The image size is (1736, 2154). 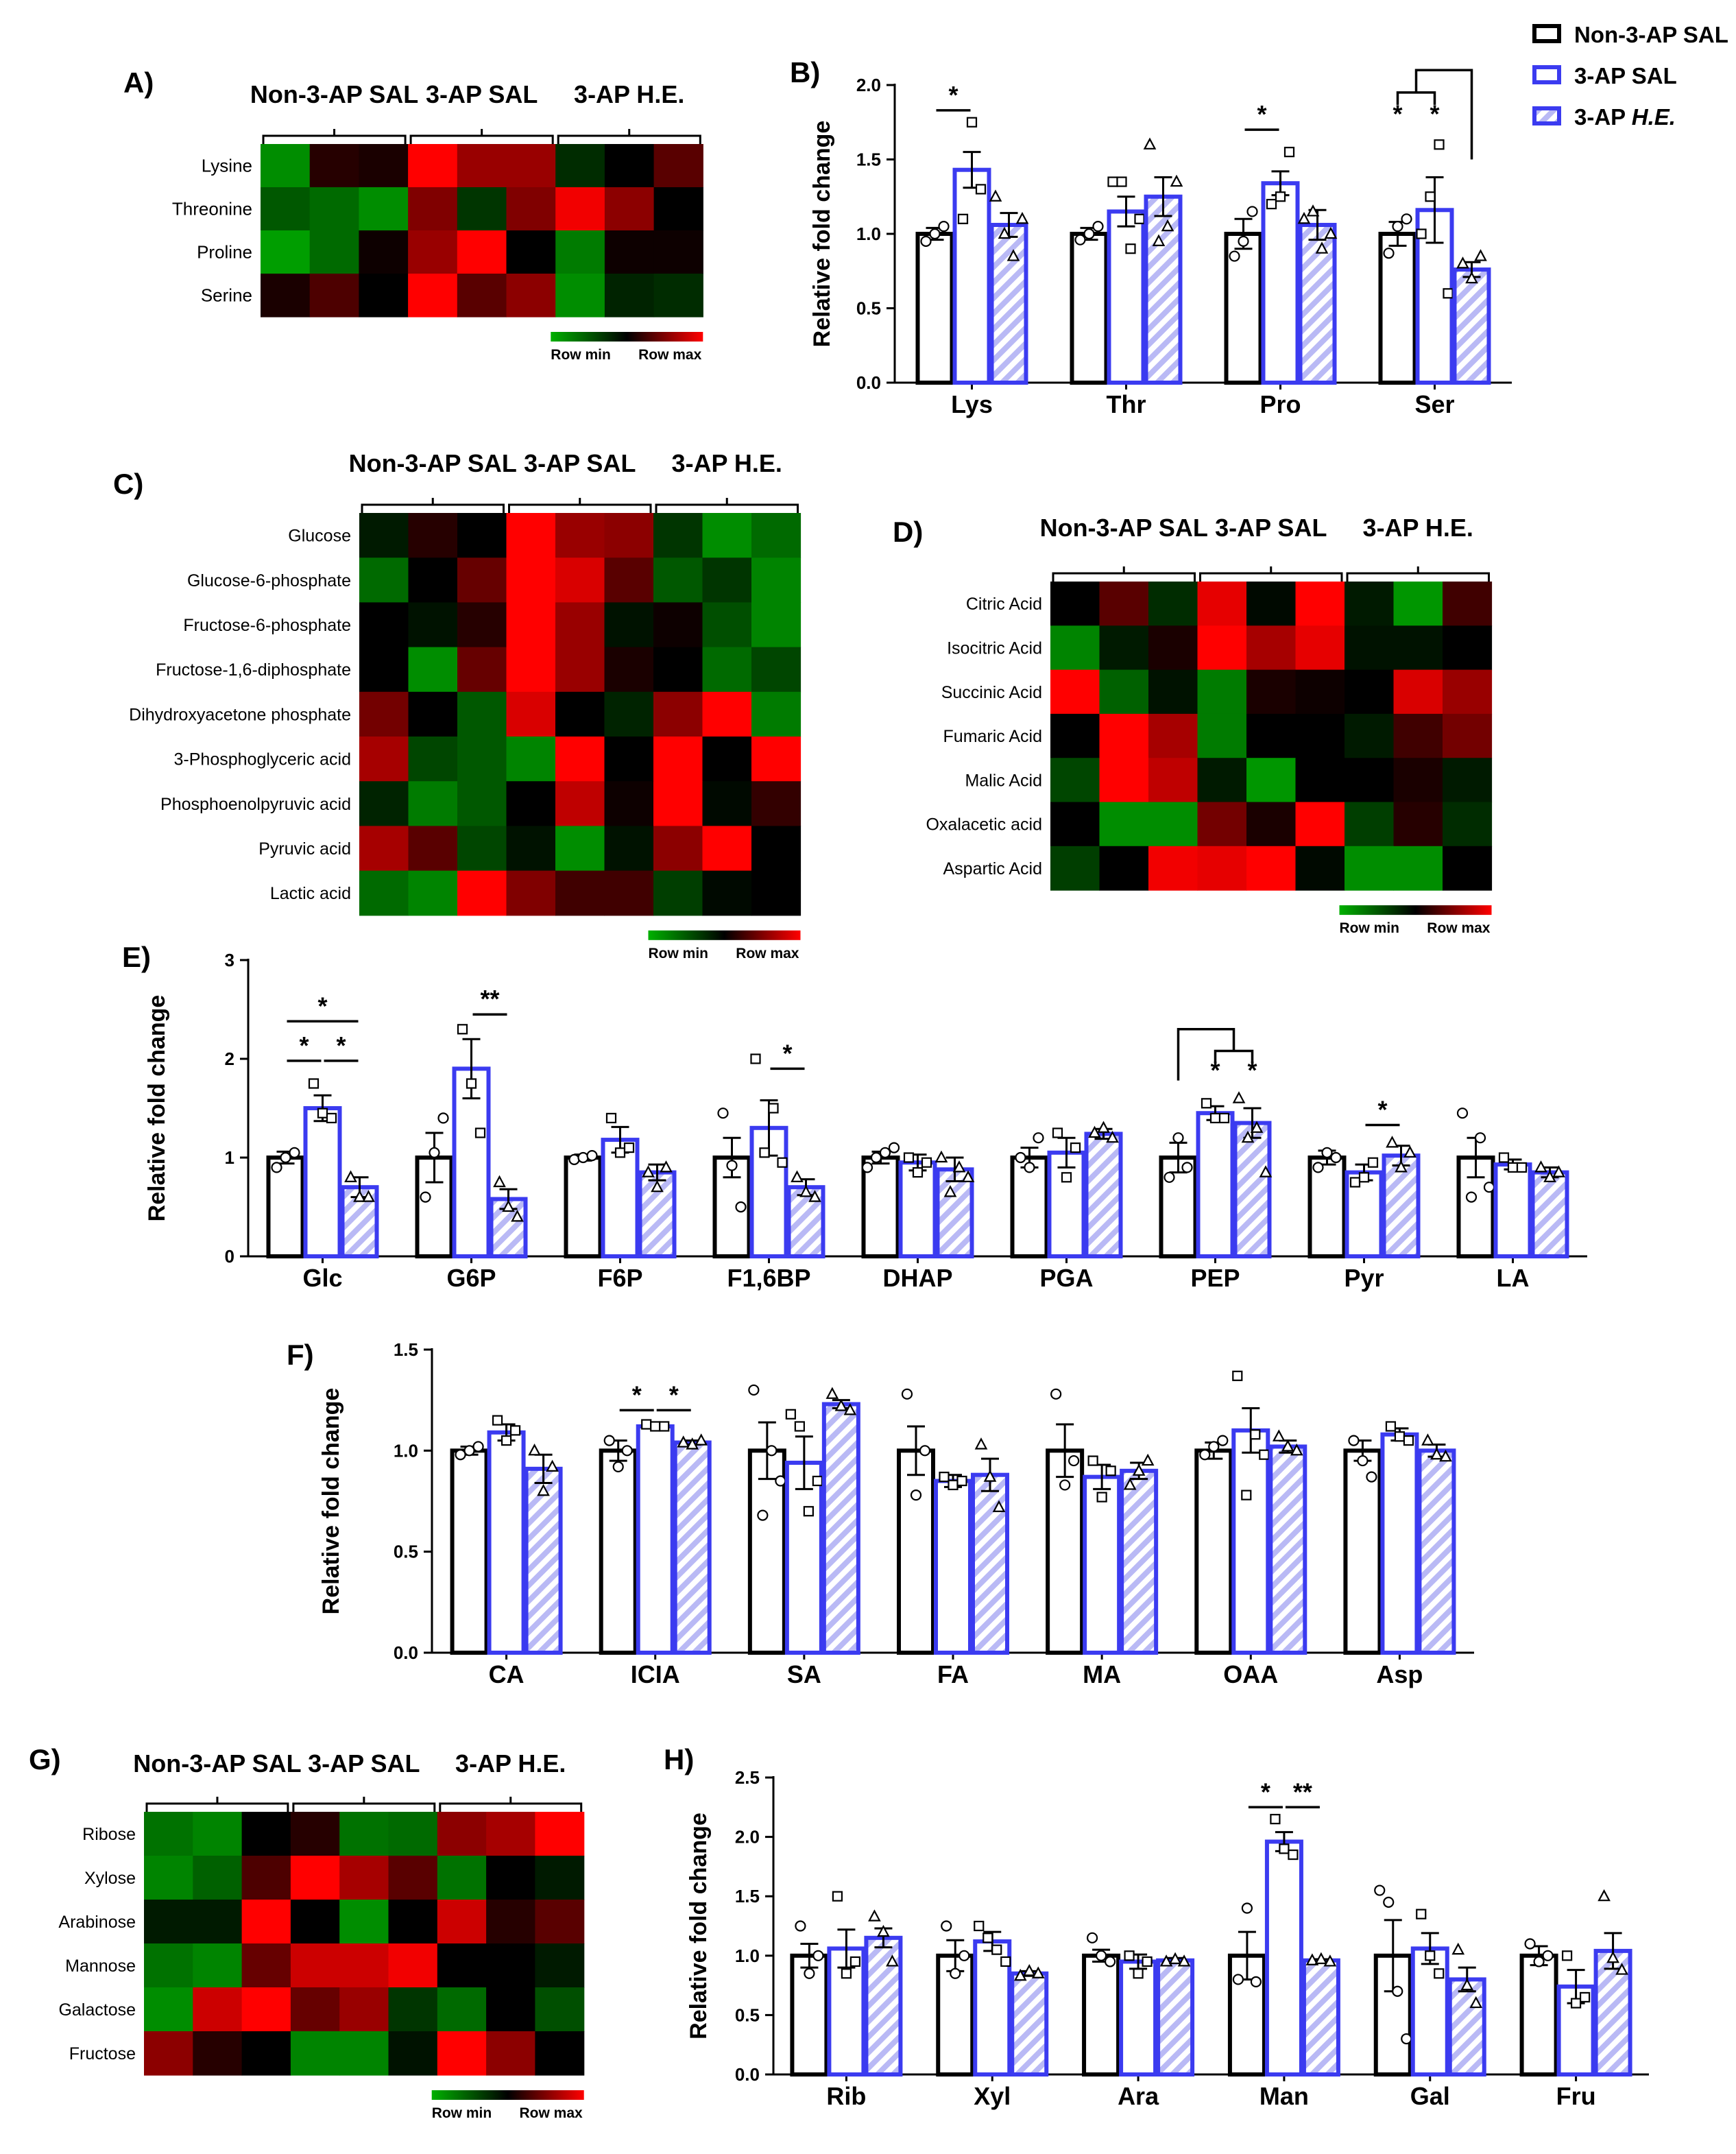 What do you see at coordinates (805, 72) in the screenshot?
I see `panel-label-b: B)` at bounding box center [805, 72].